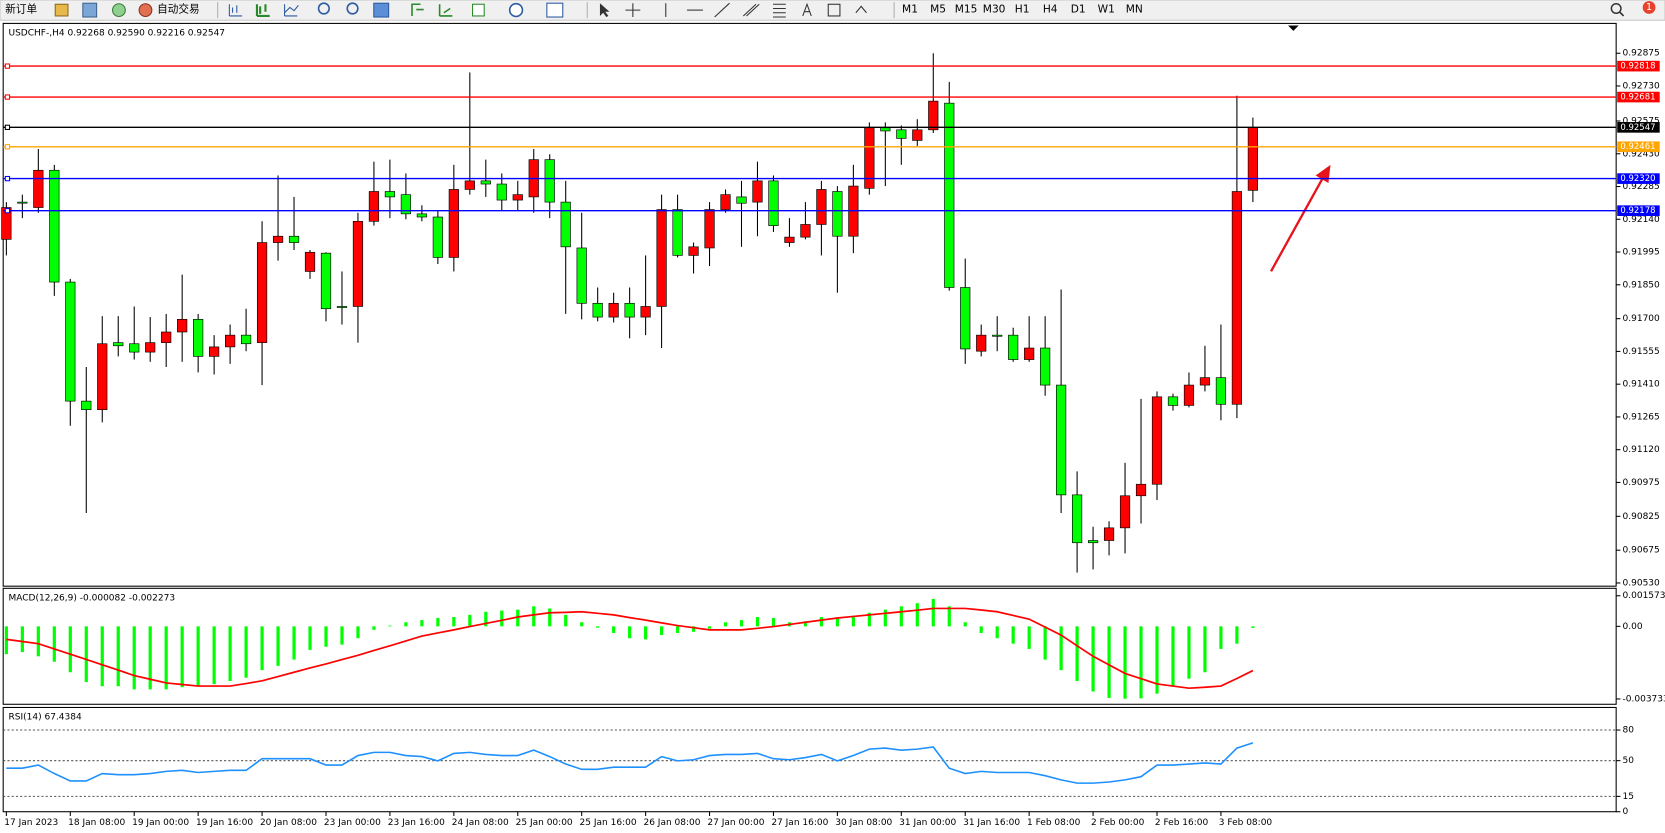 The height and width of the screenshot is (833, 1665). Describe the element at coordinates (1638, 211) in the screenshot. I see `price-label-box` at that location.